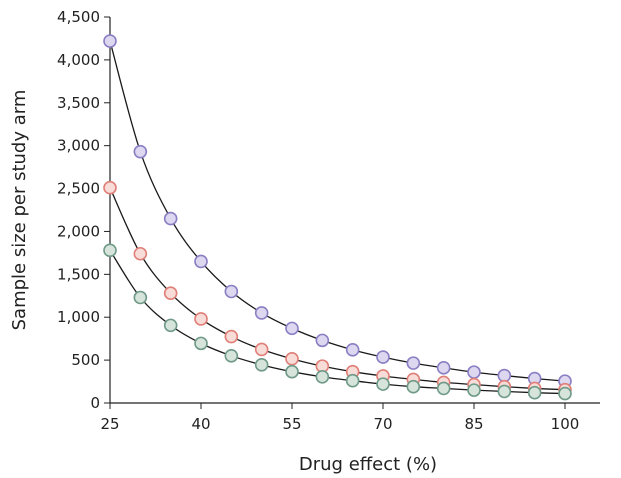 The height and width of the screenshot is (478, 621). Describe the element at coordinates (78, 17) in the screenshot. I see `y-tick-label: 4,500` at that location.